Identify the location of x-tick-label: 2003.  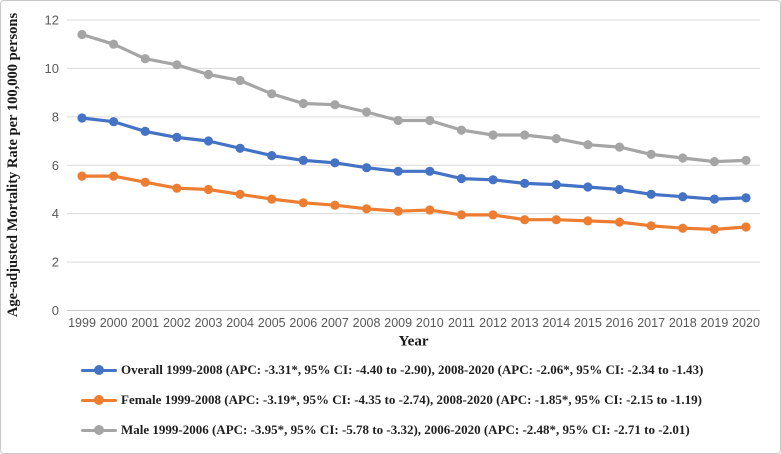
(209, 323).